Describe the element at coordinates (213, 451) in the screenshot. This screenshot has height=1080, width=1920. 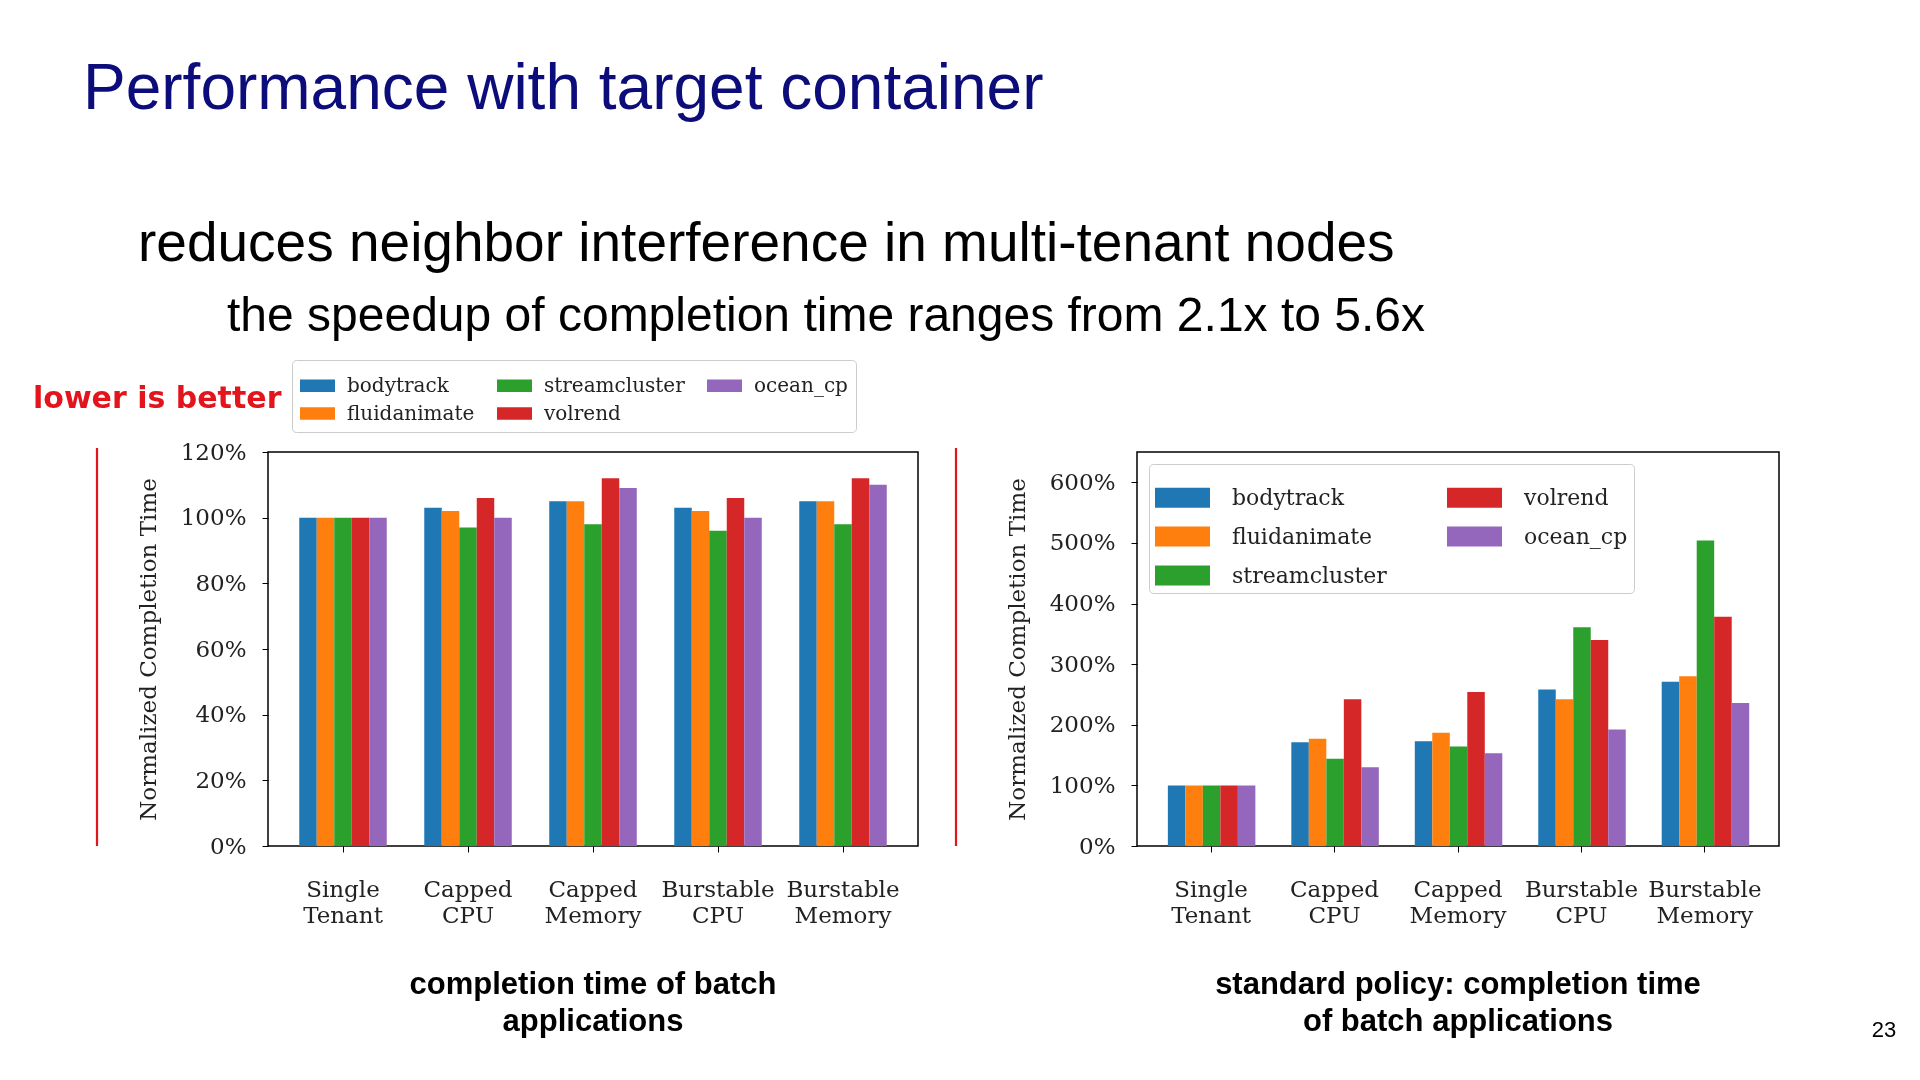
I see `y-tick-label: 120%` at that location.